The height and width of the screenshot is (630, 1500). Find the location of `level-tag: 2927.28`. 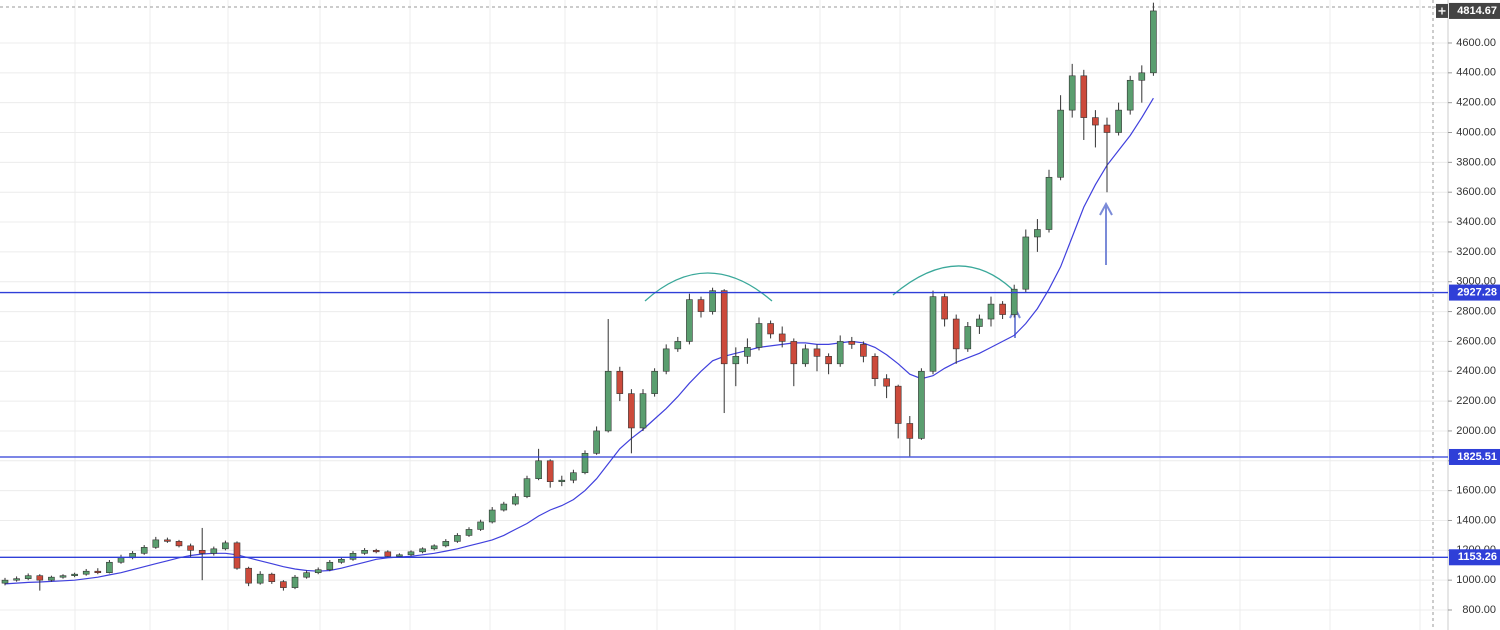

level-tag: 2927.28 is located at coordinates (1474, 292).